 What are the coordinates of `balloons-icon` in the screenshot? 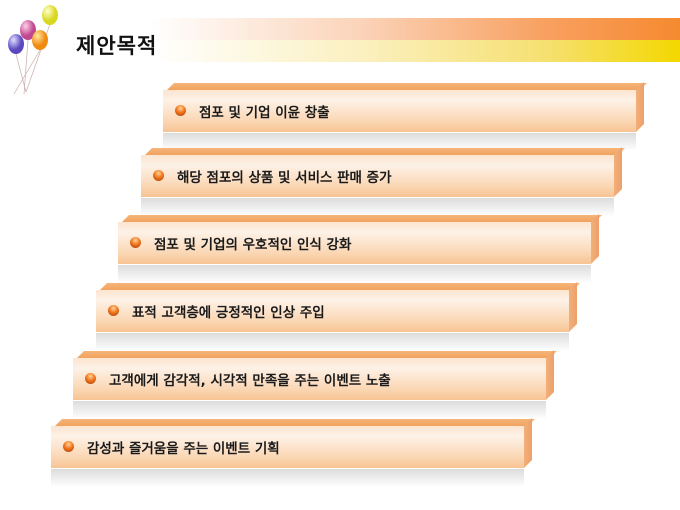 It's located at (33, 50).